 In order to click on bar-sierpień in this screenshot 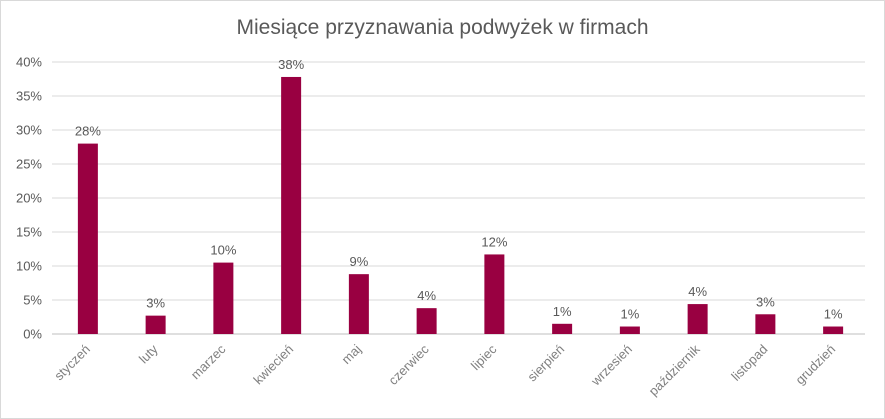, I will do `click(562, 328)`.